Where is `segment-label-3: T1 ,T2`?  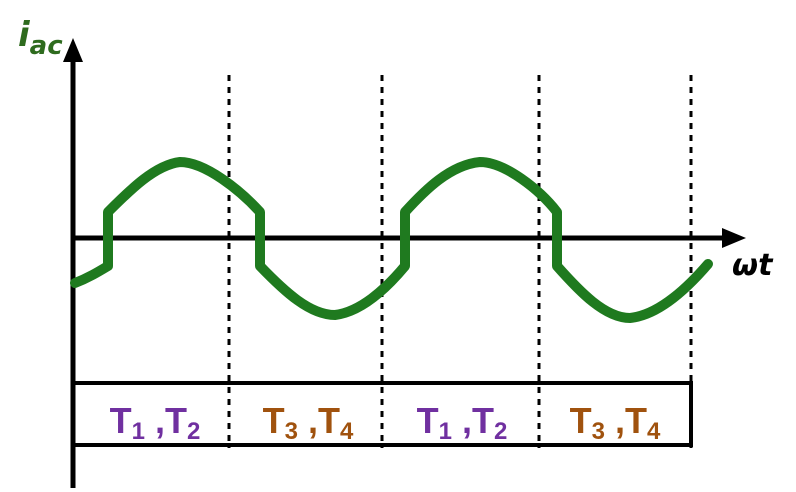 segment-label-3: T1 ,T2 is located at coordinates (462, 422).